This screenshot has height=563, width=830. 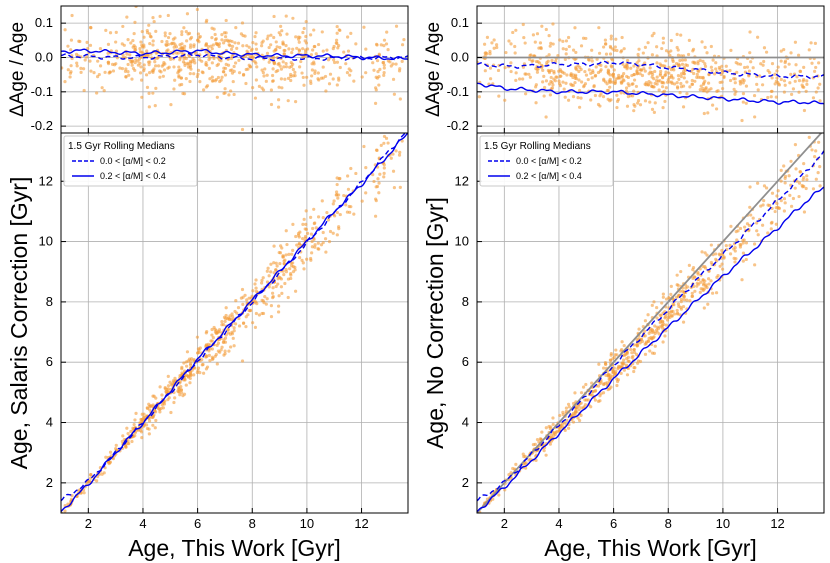 I want to click on top-y-axis-label: ΔAge / Age, so click(x=433, y=69).